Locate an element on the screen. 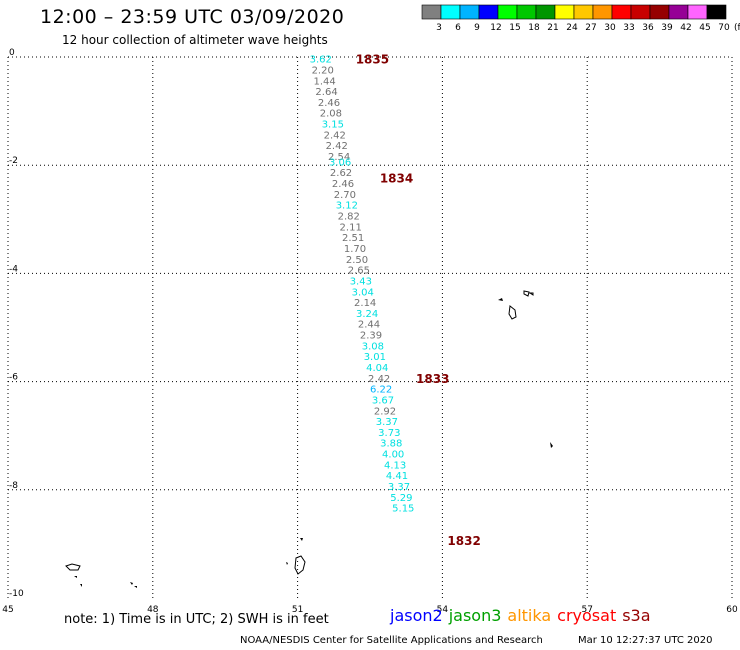  lon-tick-label: 45 is located at coordinates (7, 610).